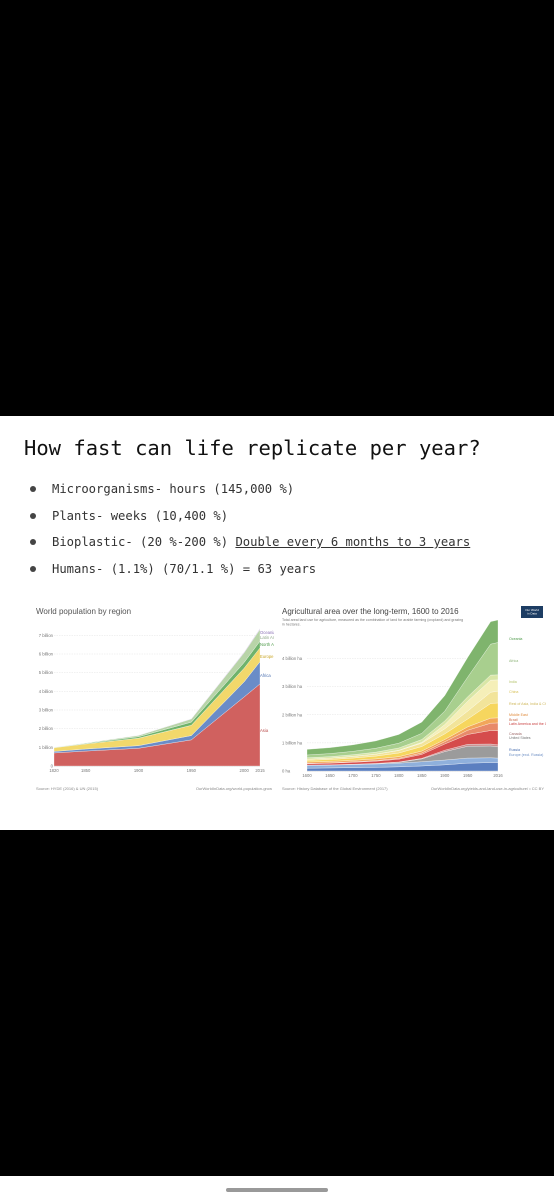  I want to click on chart-x-ticks: 1600 1650 1700 1750 1800 1850 1900 1950 2016, so click(402, 775).